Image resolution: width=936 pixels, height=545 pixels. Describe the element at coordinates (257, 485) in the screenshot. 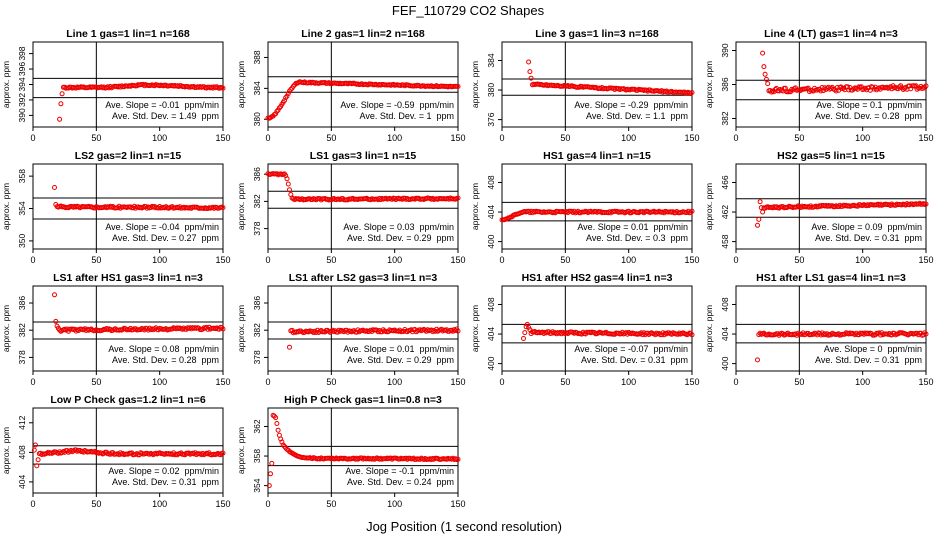

I see `y-tick-label: 354` at that location.